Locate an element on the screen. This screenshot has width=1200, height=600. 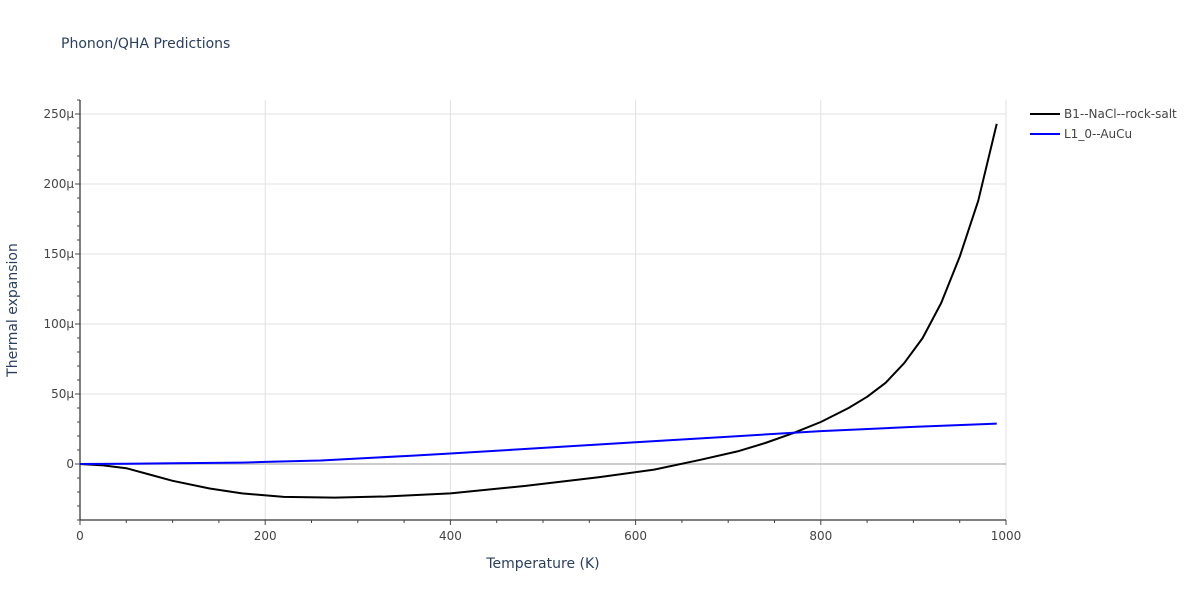
x-tick-label: 400 is located at coordinates (450, 536).